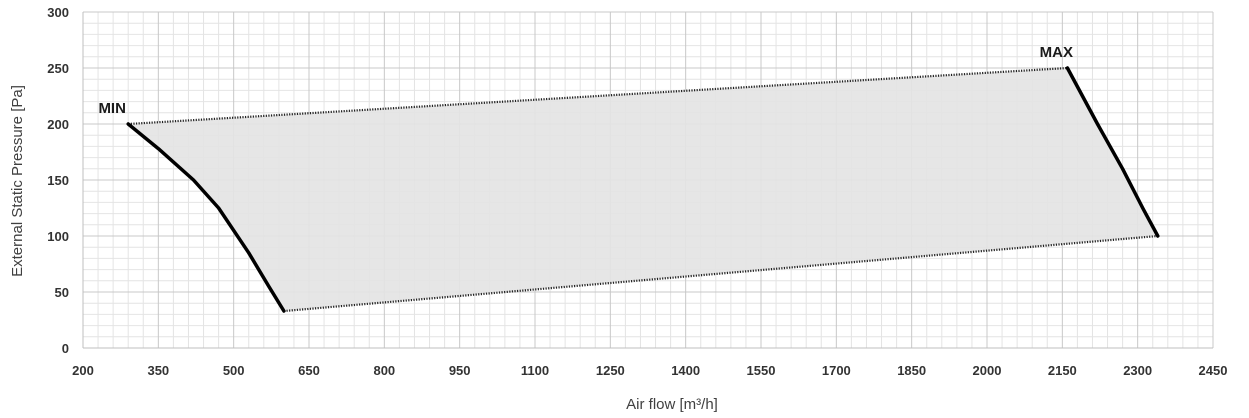  Describe the element at coordinates (911, 370) in the screenshot. I see `x-tick-label: 1850` at that location.